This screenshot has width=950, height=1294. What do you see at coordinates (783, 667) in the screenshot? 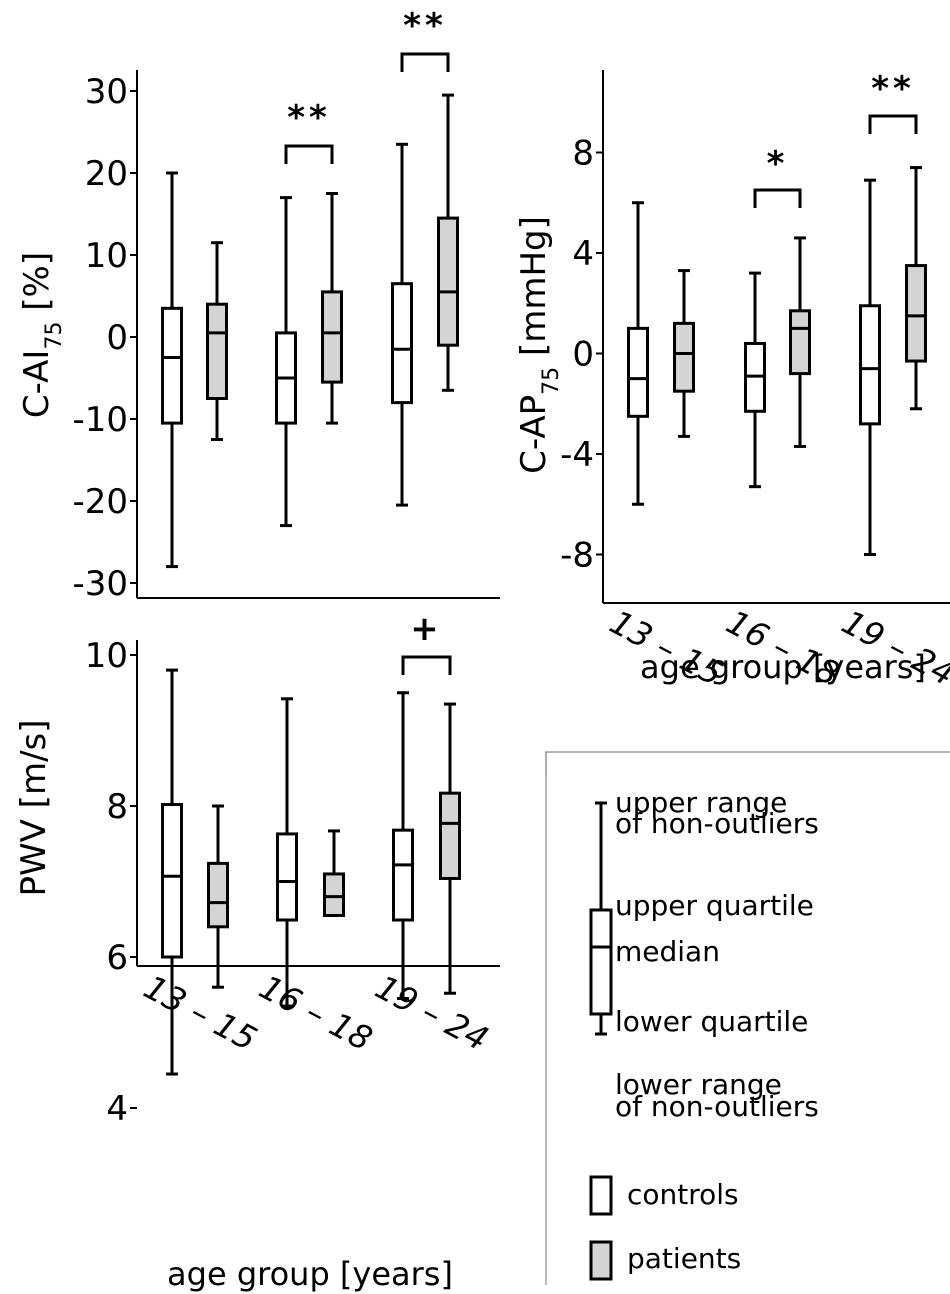
I see `cap75-x-label: age group [years]` at bounding box center [783, 667].